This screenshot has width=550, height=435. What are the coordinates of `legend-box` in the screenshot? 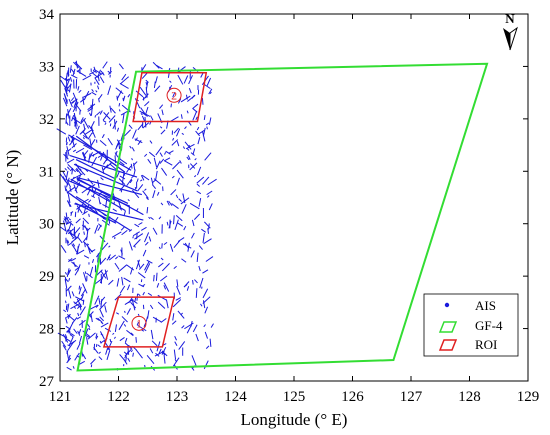 It's located at (471, 325).